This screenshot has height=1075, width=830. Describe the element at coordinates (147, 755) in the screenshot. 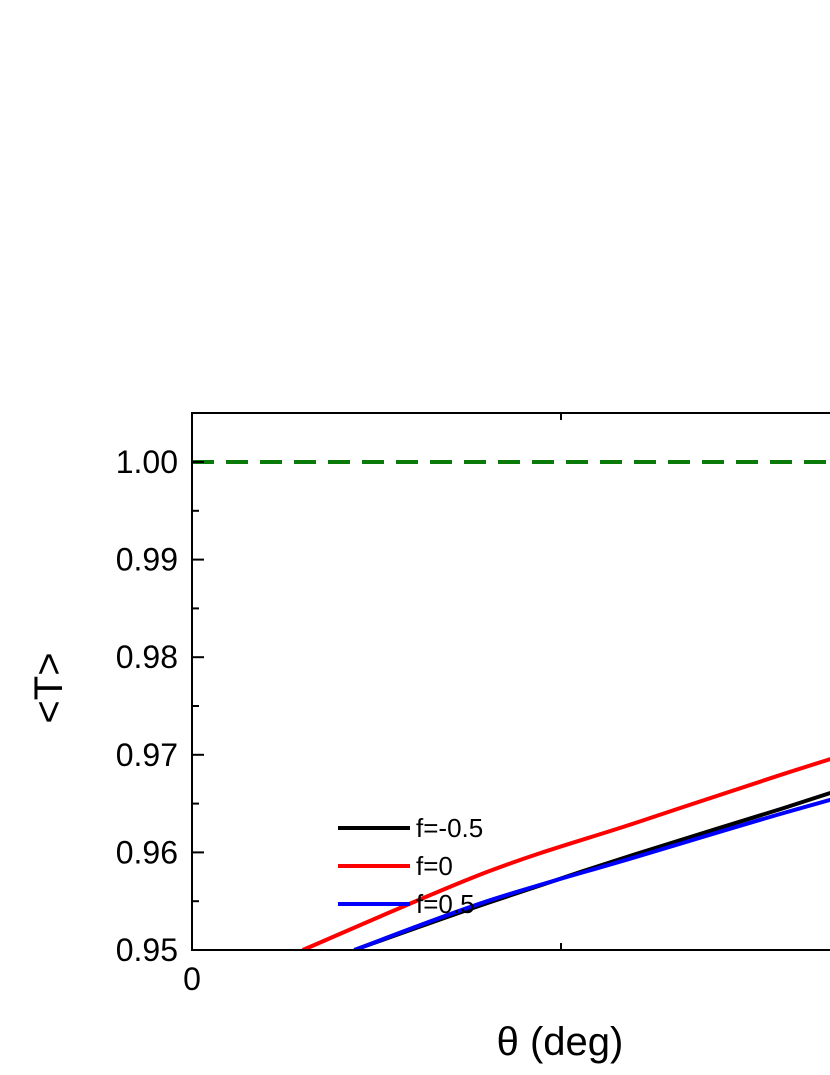

I see `y-tick-label: 0.97` at that location.